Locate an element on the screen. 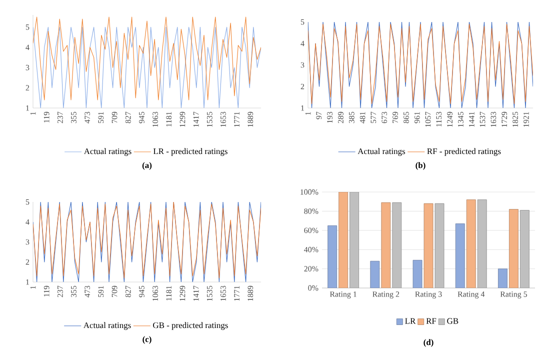  line-series is located at coordinates (147, 58).